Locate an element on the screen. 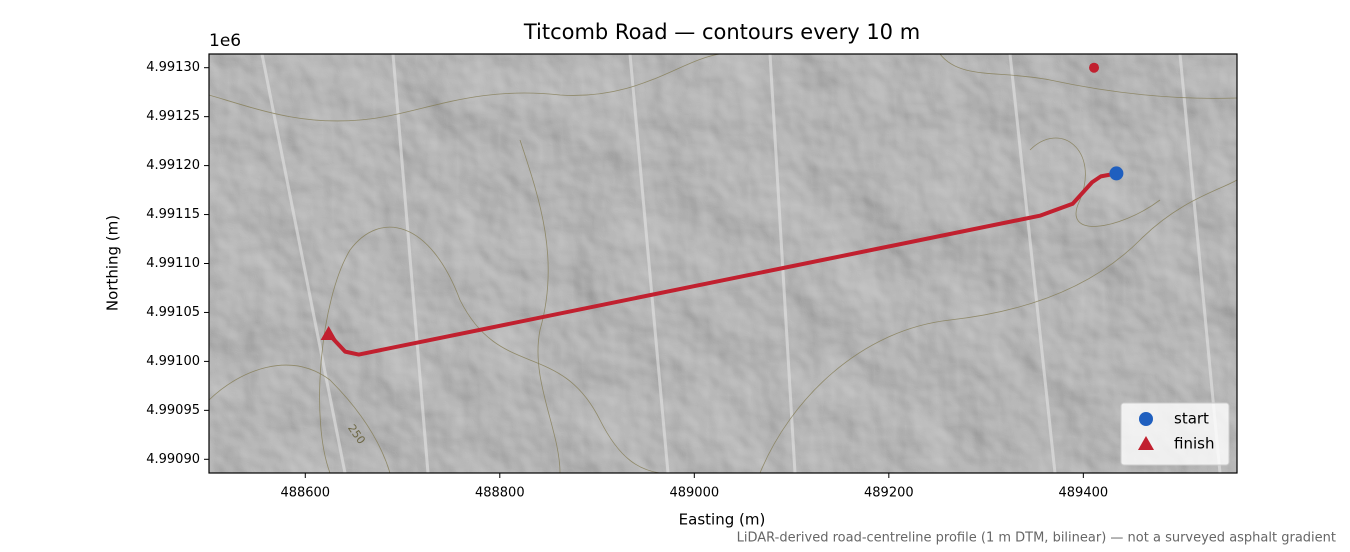 Image resolution: width=1350 pixels, height=552 pixels. point-marker is located at coordinates (1094, 67).